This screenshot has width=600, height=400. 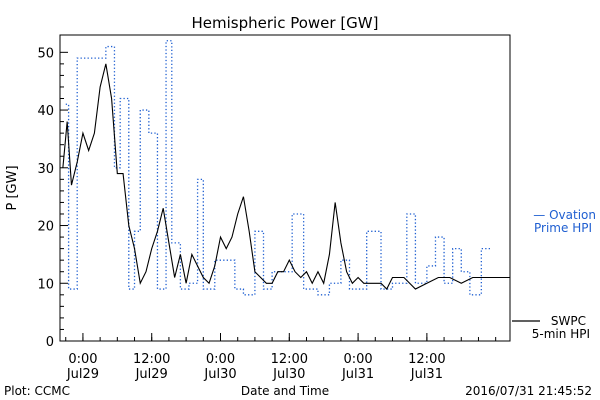 What do you see at coordinates (528, 391) in the screenshot?
I see `footer-timestamp: 2016/07/31 21:45:52` at bounding box center [528, 391].